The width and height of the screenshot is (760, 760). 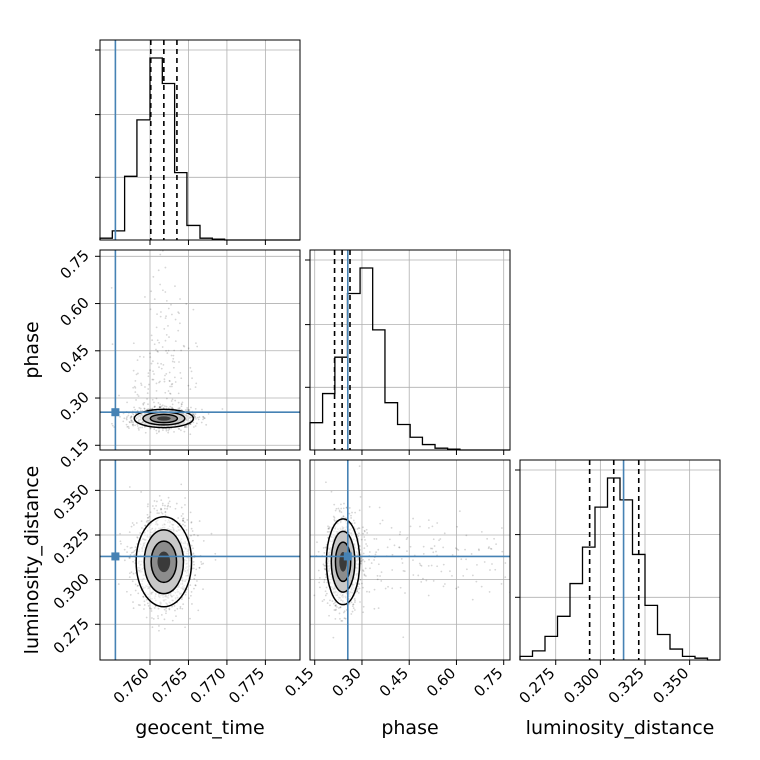 What do you see at coordinates (200, 560) in the screenshot?
I see `panel-frame-geocent_time-luminosity_distance` at bounding box center [200, 560].